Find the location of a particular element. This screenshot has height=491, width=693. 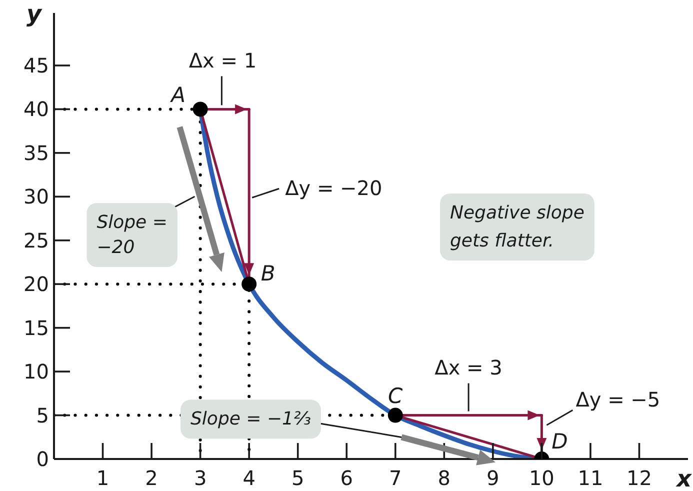

x-tick-label: 8 is located at coordinates (444, 478).